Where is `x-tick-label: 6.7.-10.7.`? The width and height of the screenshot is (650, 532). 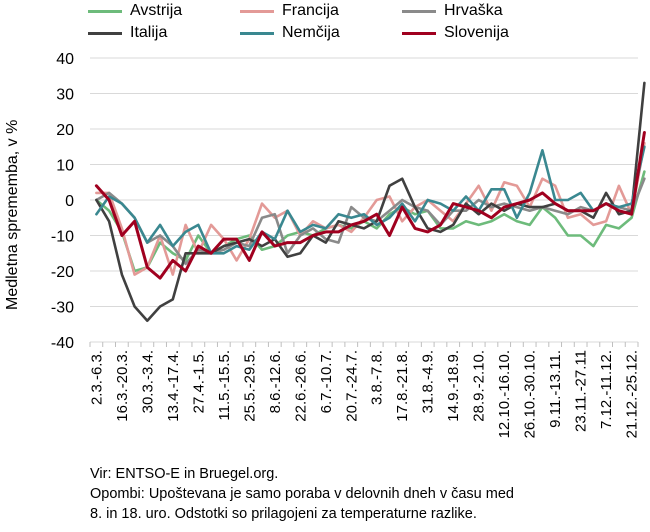 x-tick-label: 6.7.-10.7. is located at coordinates (326, 381).